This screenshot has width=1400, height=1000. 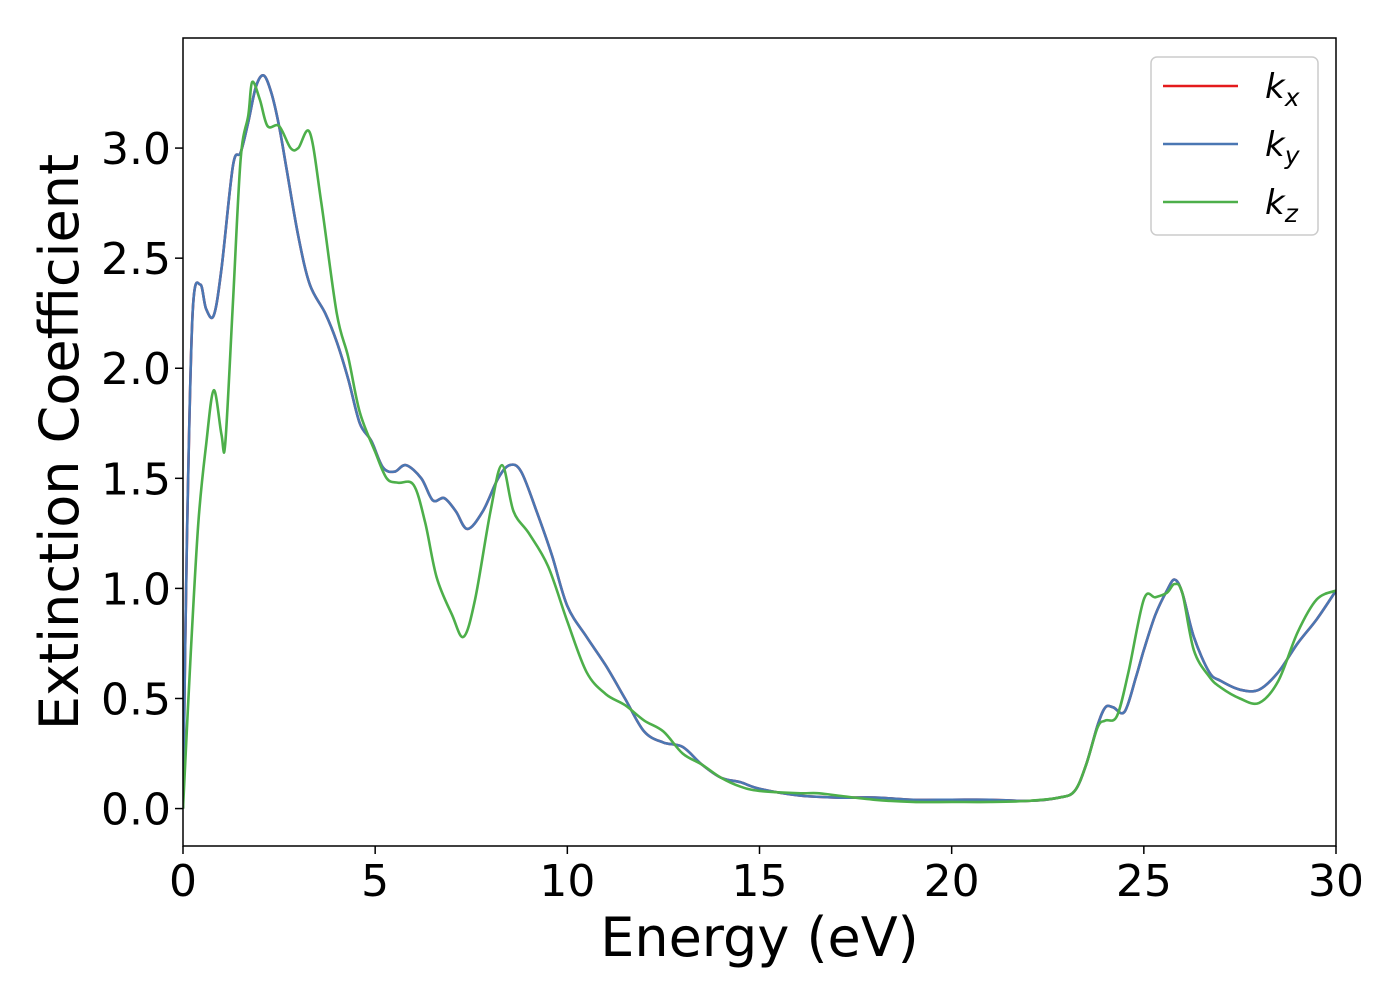 I want to click on legend-box, so click(x=1234, y=146).